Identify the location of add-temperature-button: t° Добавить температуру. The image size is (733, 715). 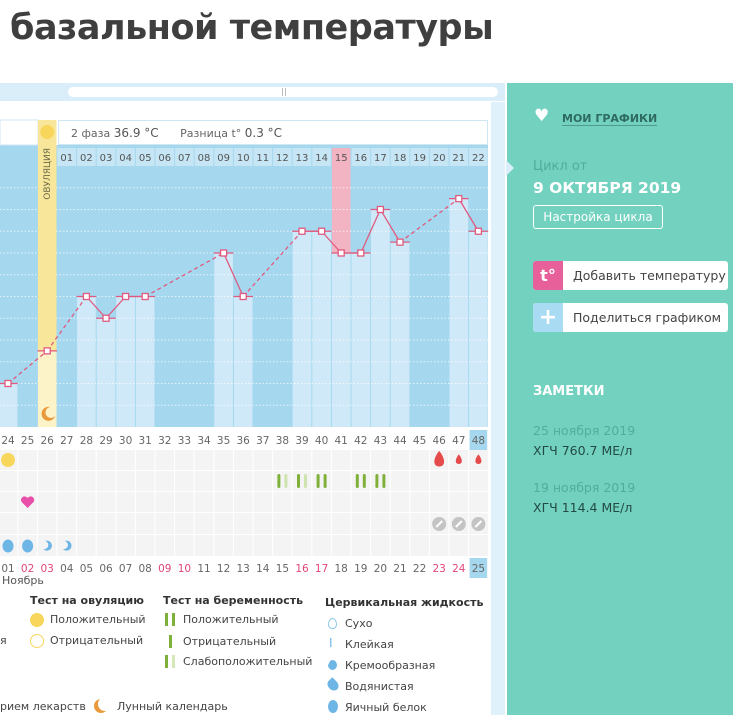
(630, 275).